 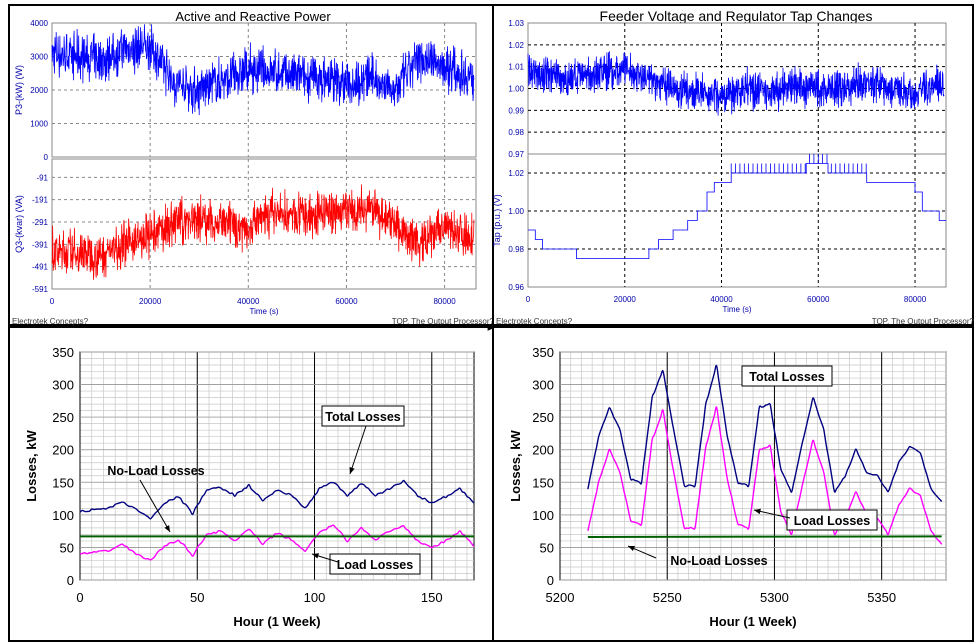 I want to click on y-tick-label: 0.96, so click(x=516, y=287).